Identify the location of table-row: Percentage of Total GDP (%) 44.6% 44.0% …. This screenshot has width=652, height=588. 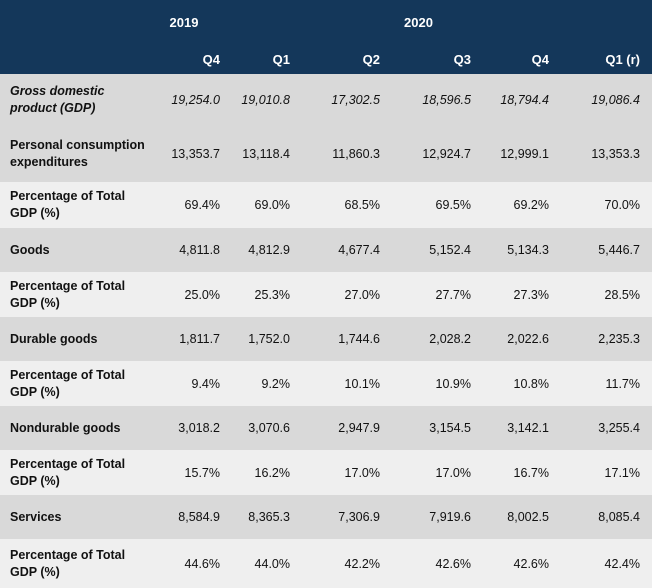
(326, 563).